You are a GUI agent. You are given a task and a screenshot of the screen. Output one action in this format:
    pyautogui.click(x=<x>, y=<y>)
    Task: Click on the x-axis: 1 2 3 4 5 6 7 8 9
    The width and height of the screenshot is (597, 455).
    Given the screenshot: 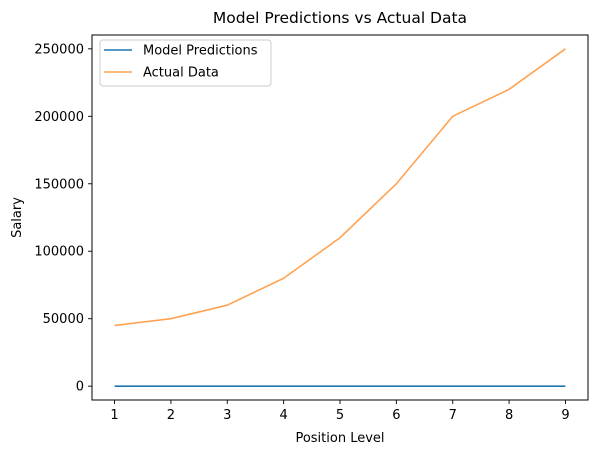 What is the action you would take?
    pyautogui.click(x=340, y=411)
    